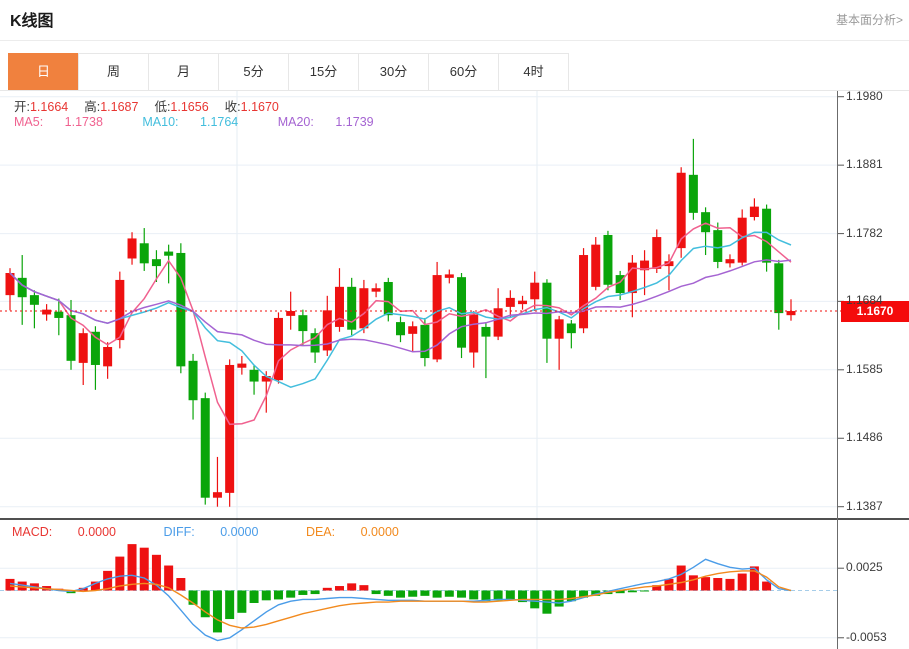  What do you see at coordinates (49, 107) in the screenshot?
I see `open-value: 1.1664` at bounding box center [49, 107].